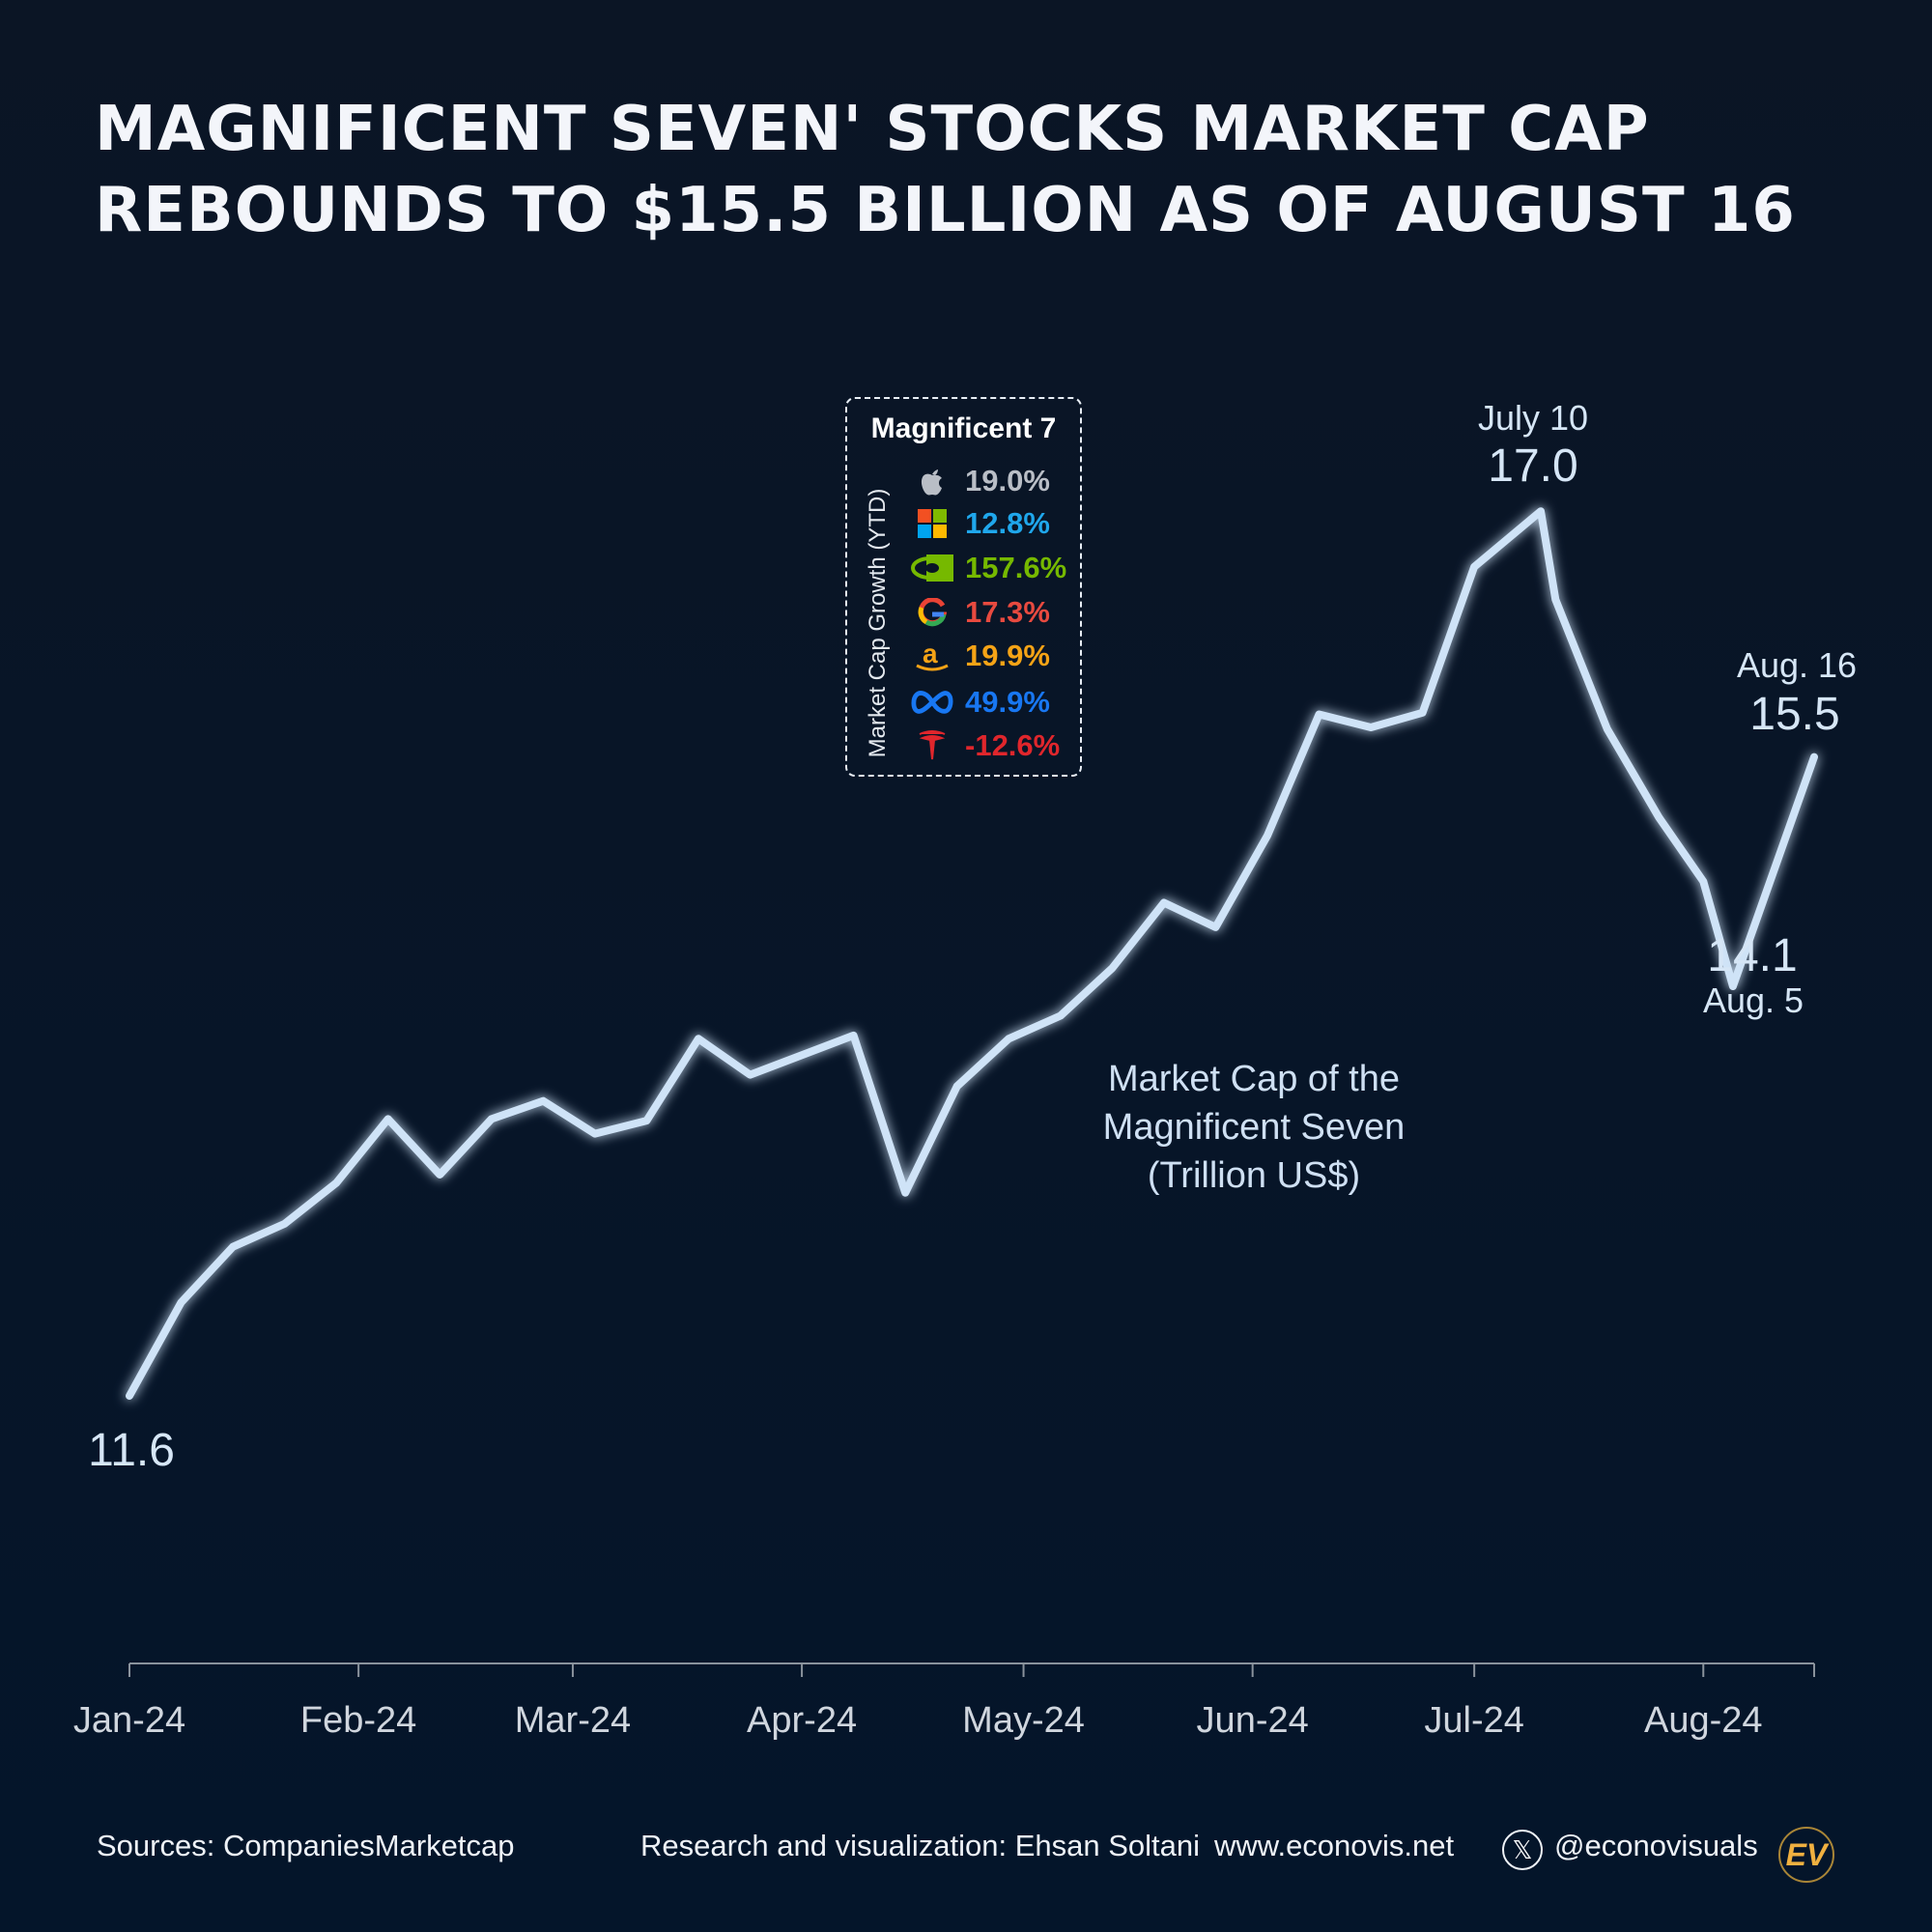 This screenshot has width=1932, height=1932. I want to click on footer-handle: @econovisuals, so click(1656, 1845).